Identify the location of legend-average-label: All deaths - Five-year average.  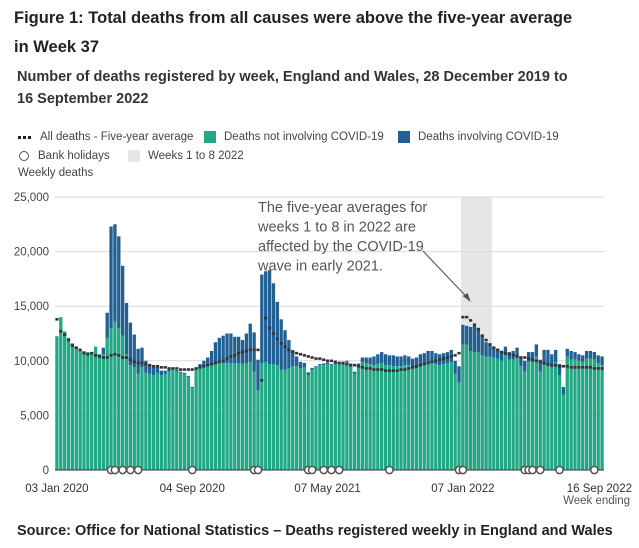
(117, 137).